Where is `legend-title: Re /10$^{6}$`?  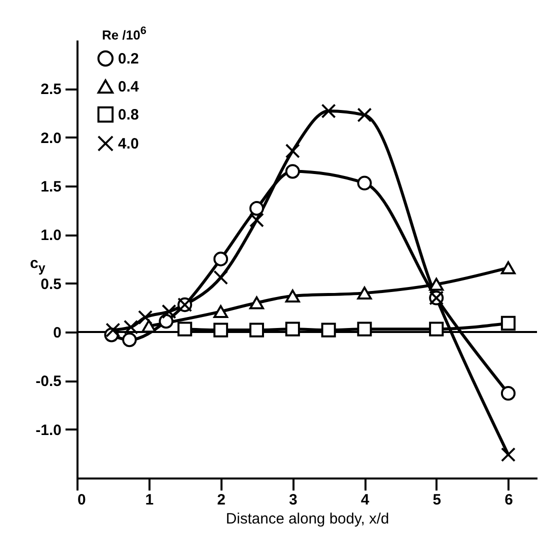
legend-title: Re /10$^{6}$ is located at coordinates (124, 33).